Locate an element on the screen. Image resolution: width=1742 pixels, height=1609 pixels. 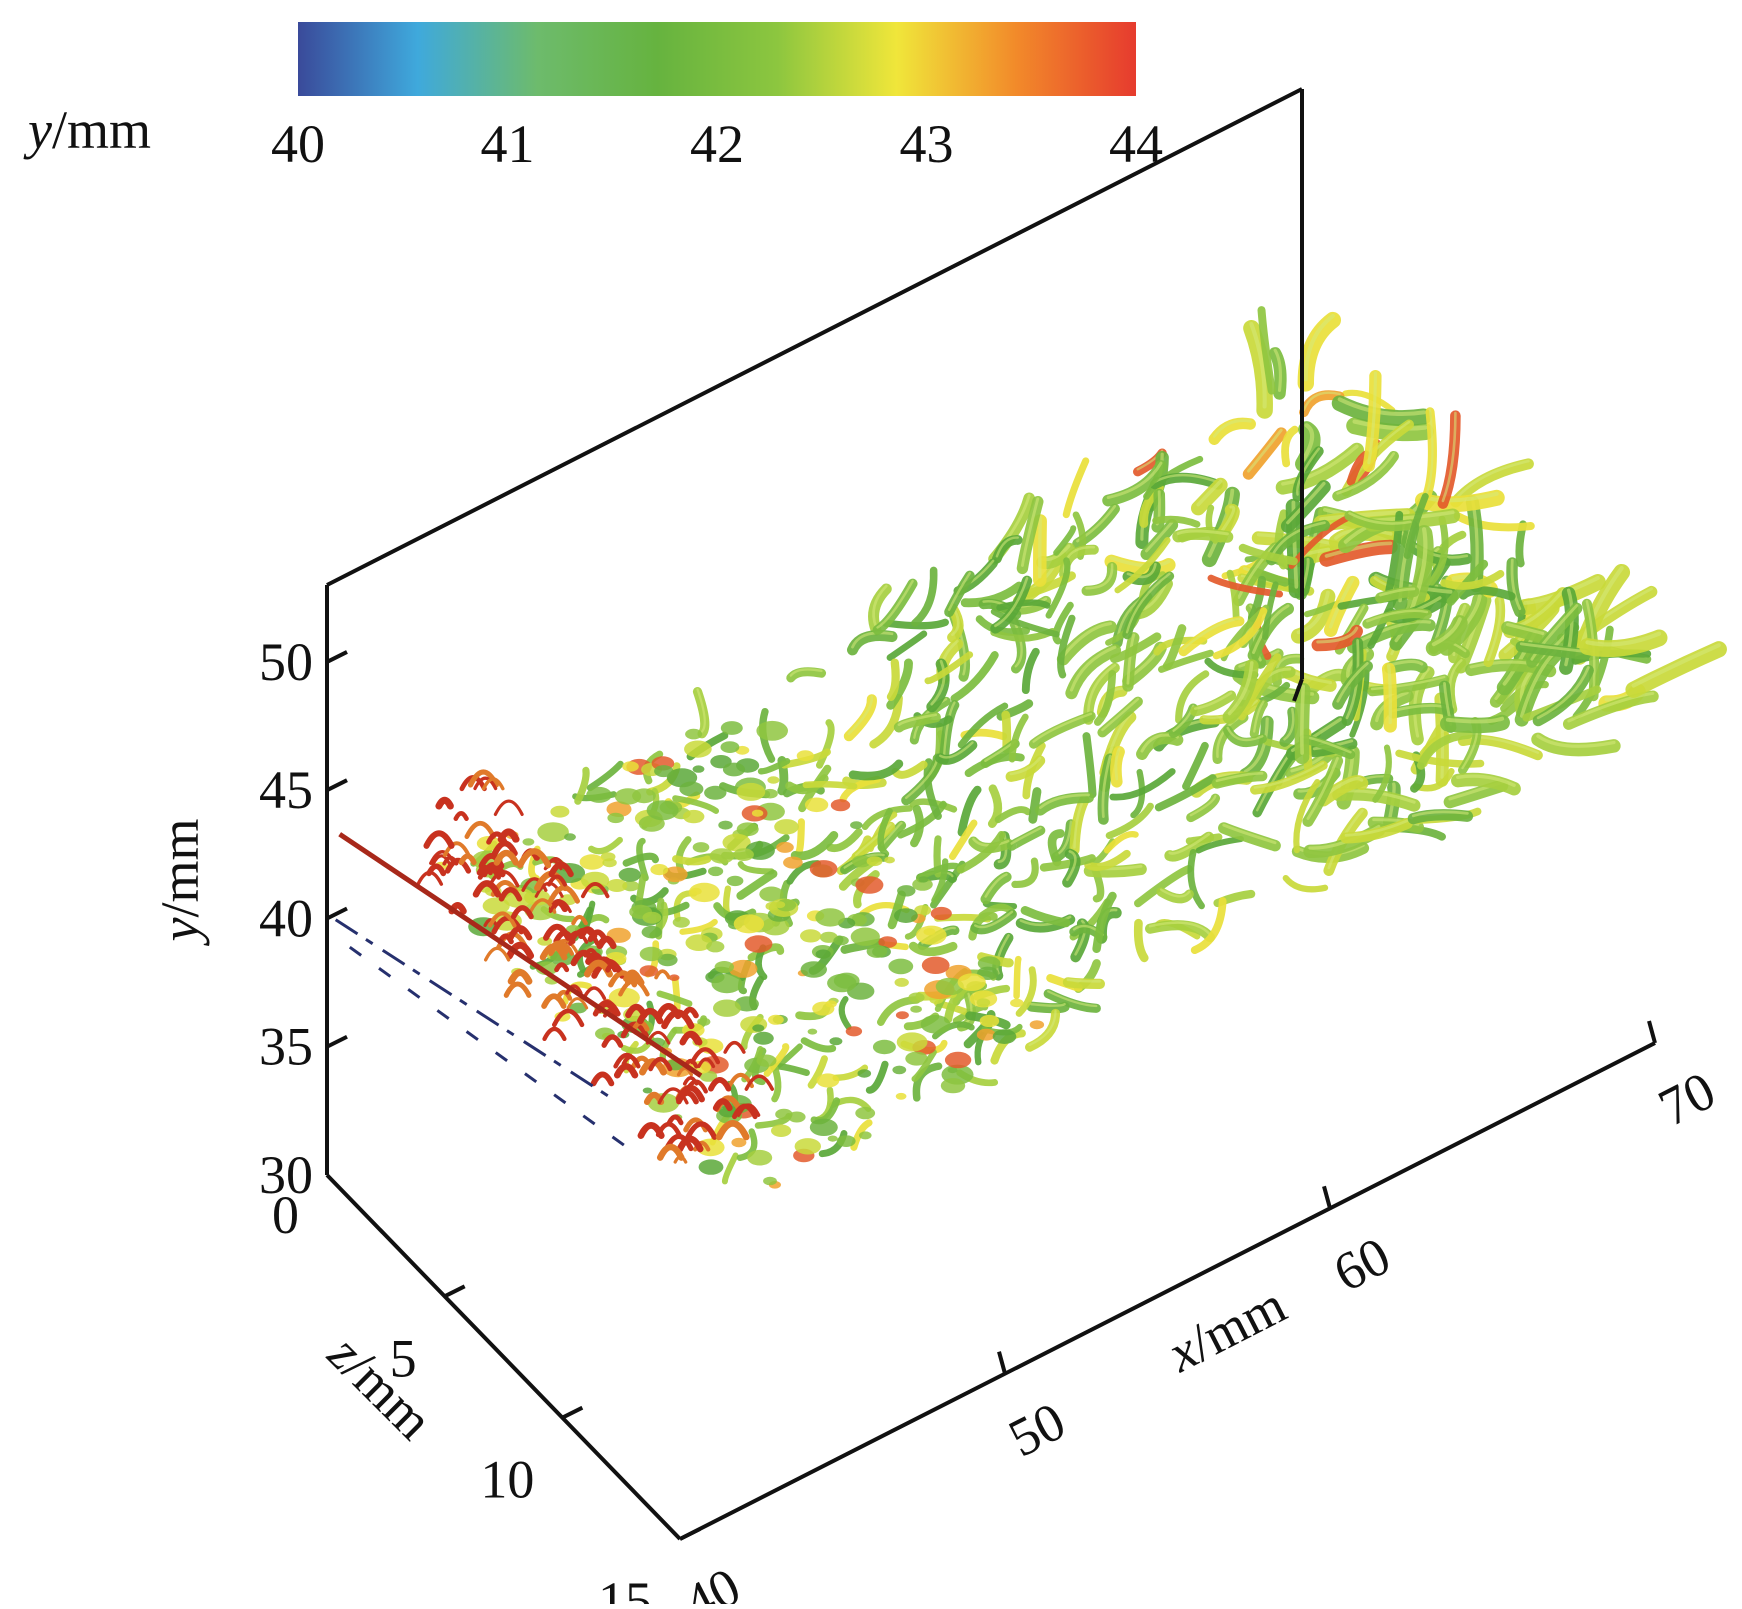
vortex-highlight is located at coordinates (1302, 720).